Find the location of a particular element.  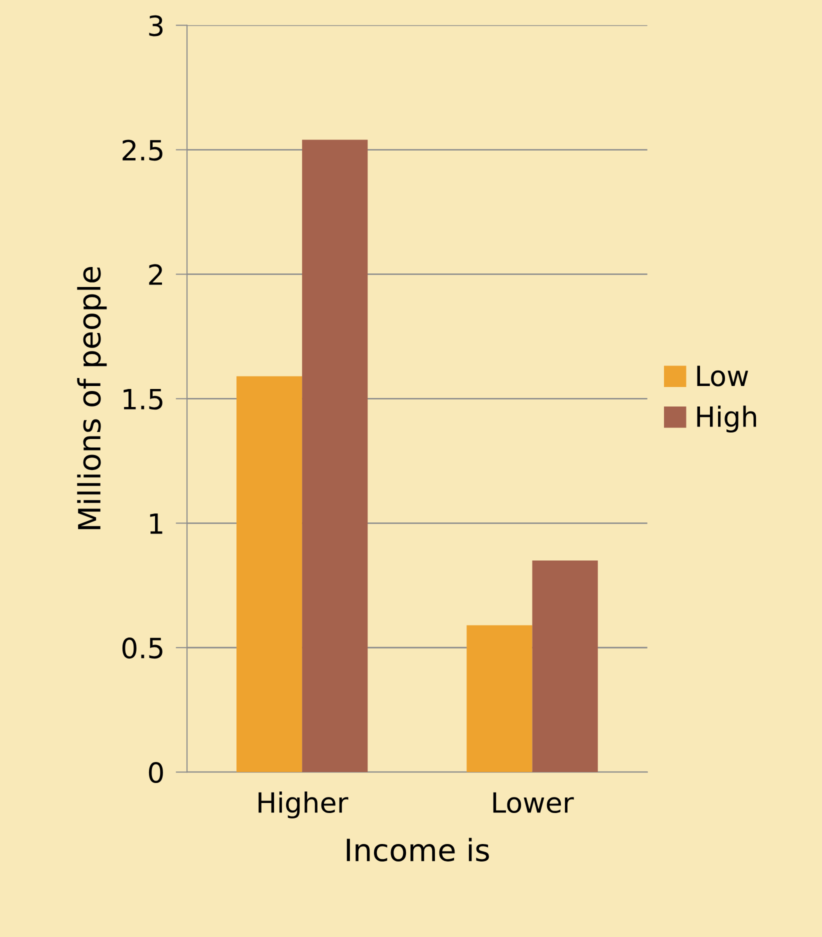

y-tick-label: 1 is located at coordinates (156, 523).